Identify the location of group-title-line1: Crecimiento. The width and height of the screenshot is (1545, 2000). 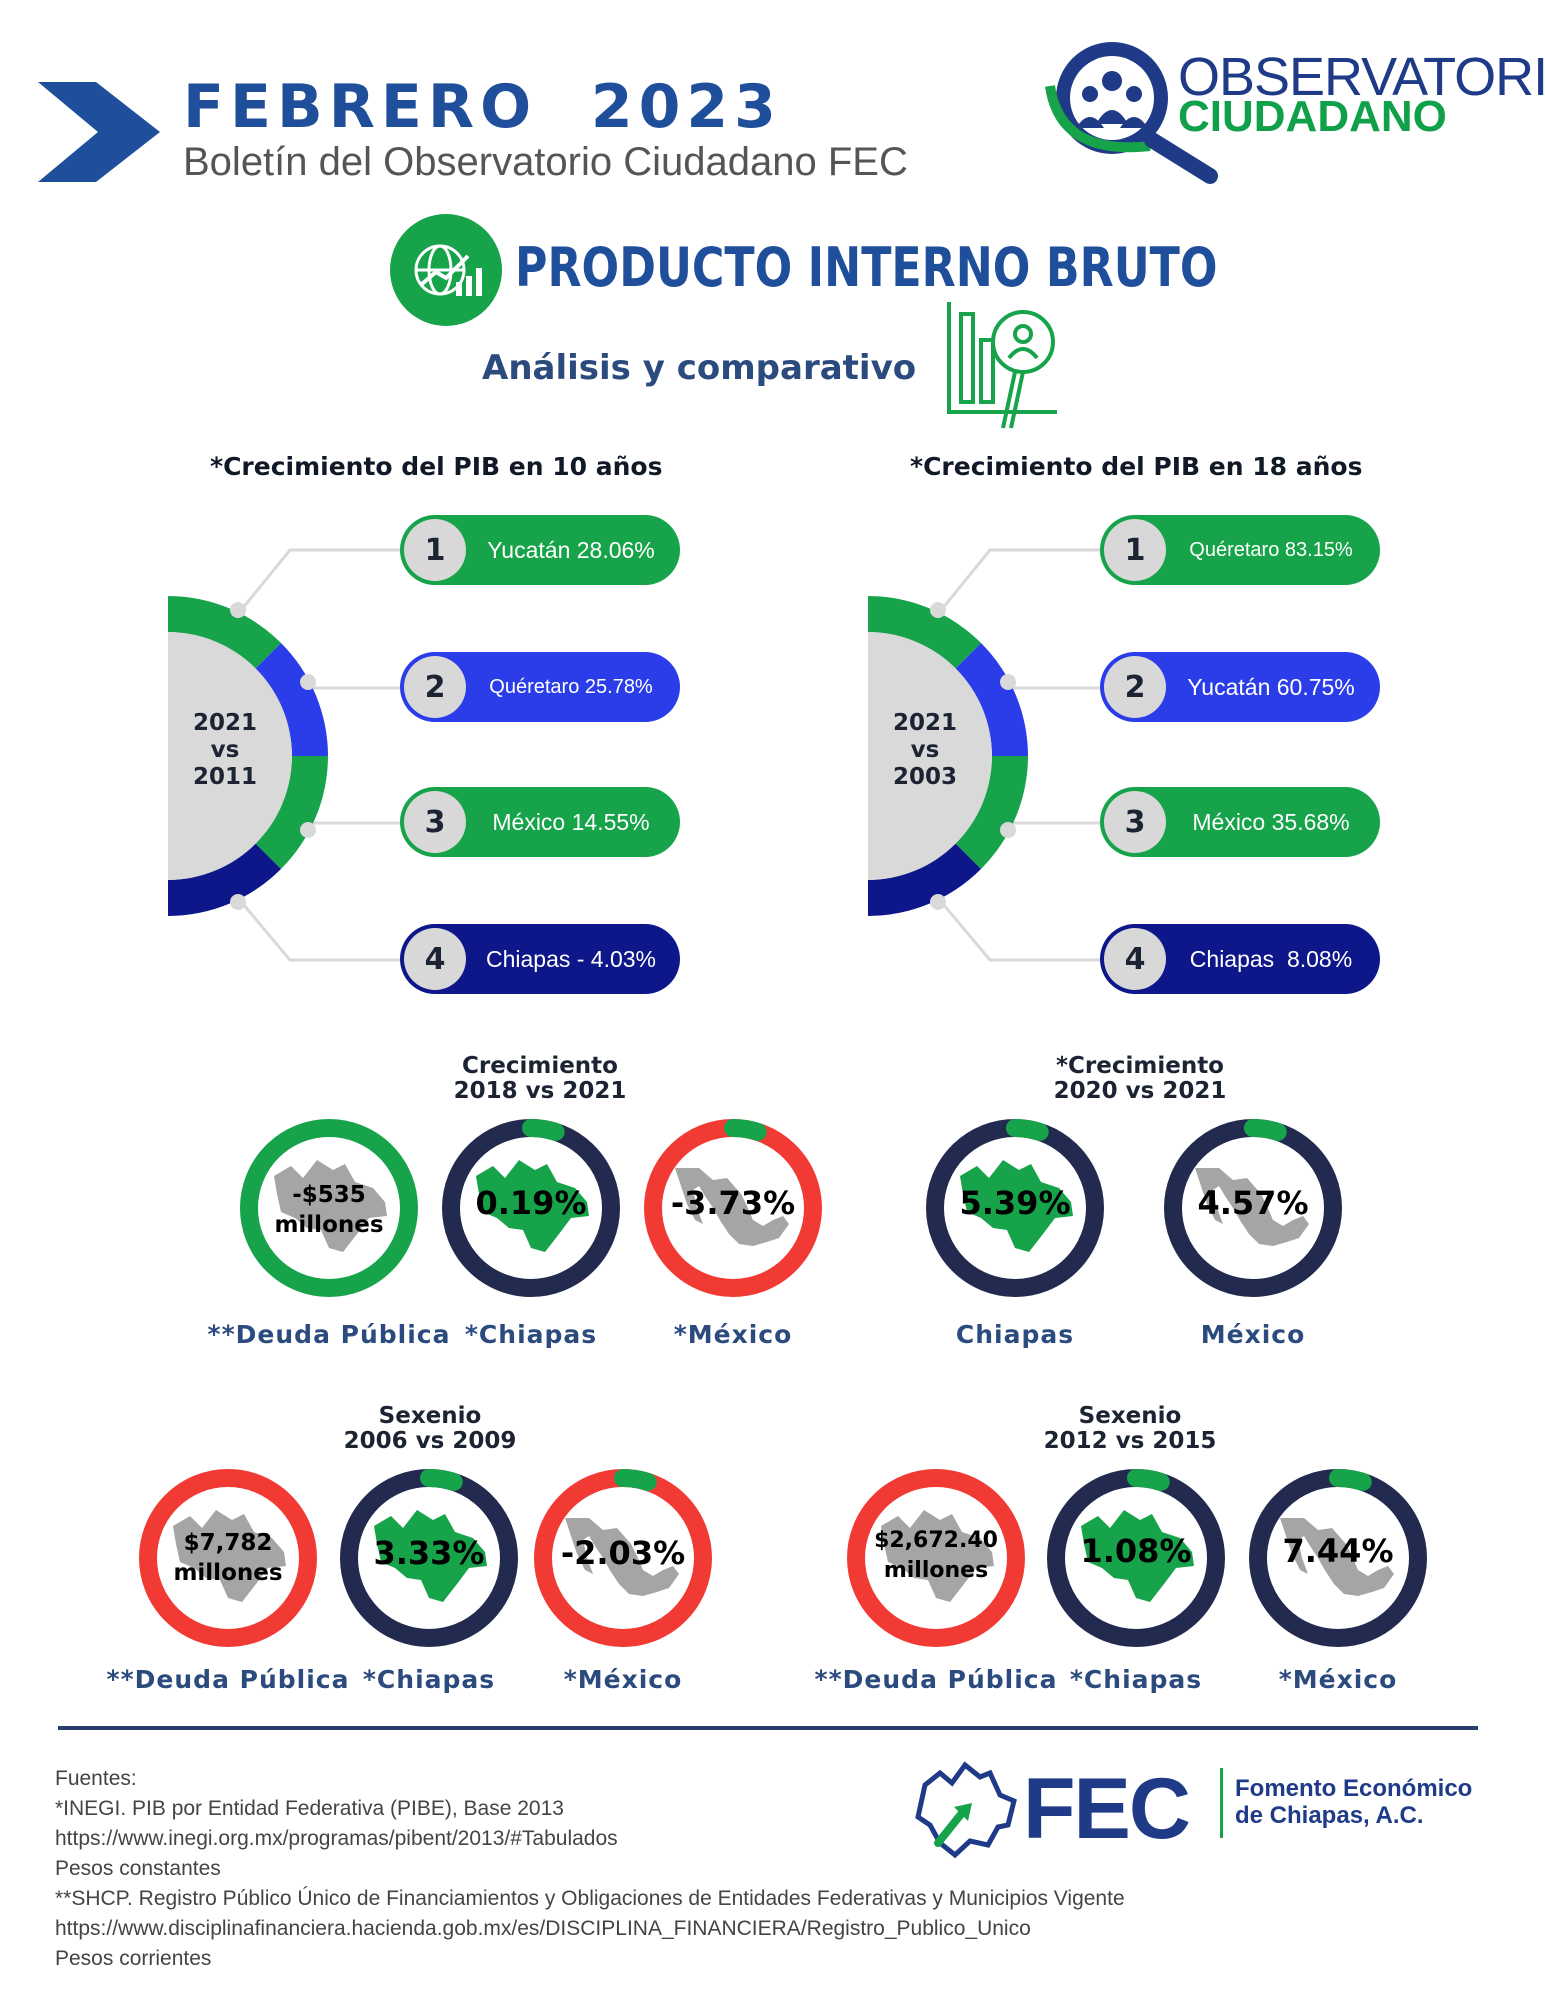
(540, 1066).